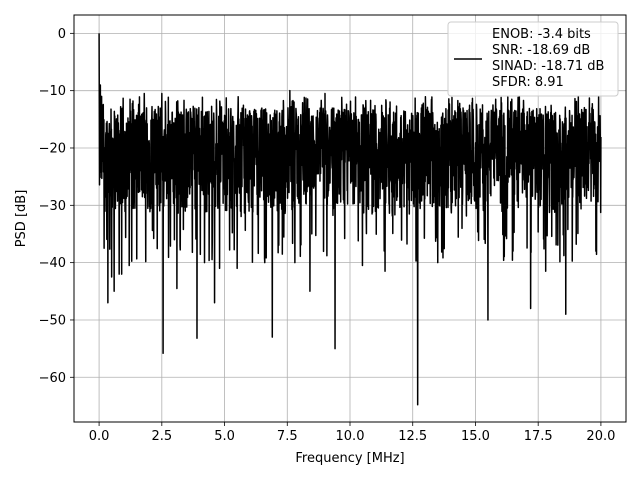  What do you see at coordinates (161, 436) in the screenshot?
I see `x-tick-label: 2.5` at bounding box center [161, 436].